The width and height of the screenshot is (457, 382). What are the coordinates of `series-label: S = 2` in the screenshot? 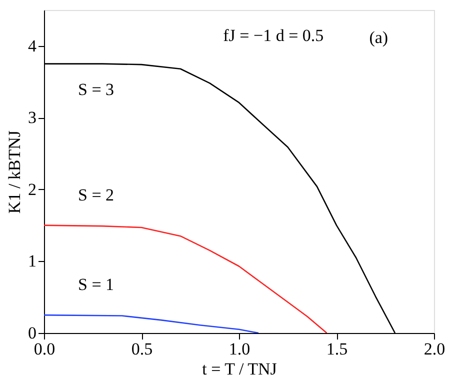 It's located at (96, 194).